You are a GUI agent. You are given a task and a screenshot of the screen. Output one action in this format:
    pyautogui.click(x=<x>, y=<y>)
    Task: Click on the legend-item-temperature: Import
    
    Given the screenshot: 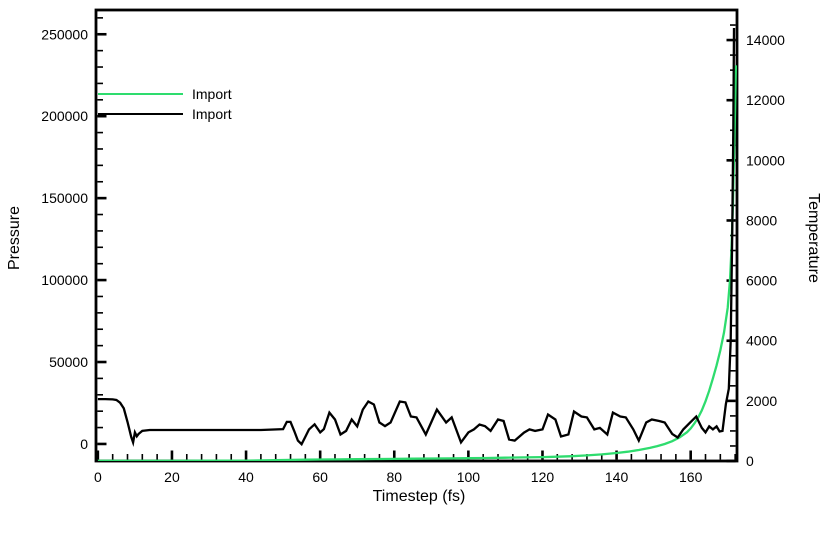 What is the action you would take?
    pyautogui.click(x=165, y=114)
    